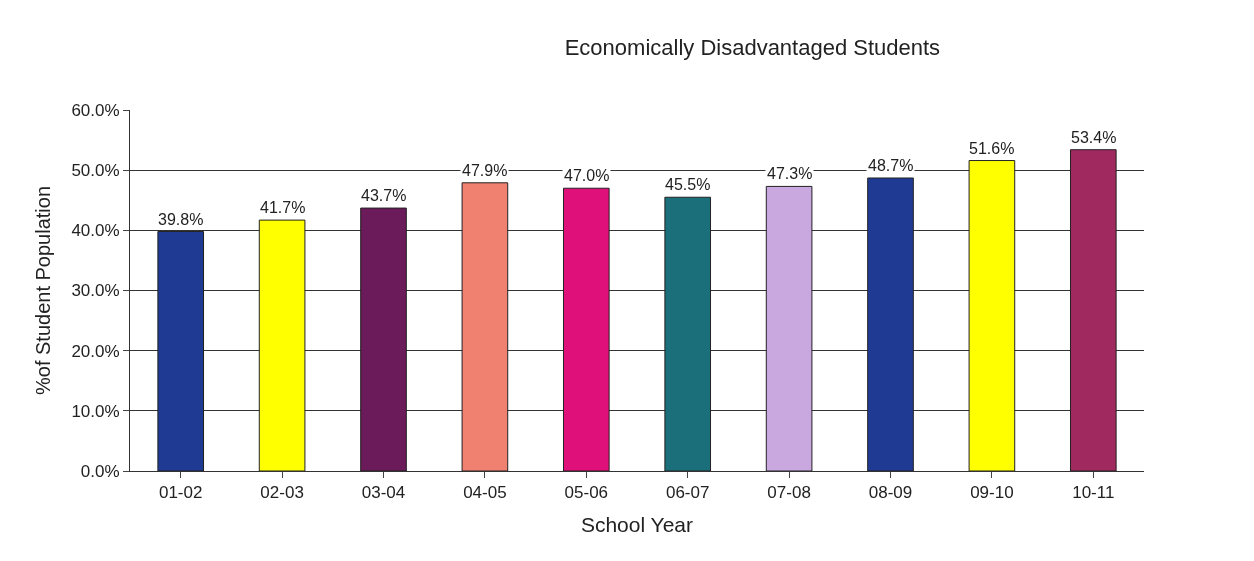  I want to click on data-label: 47.9%, so click(485, 170).